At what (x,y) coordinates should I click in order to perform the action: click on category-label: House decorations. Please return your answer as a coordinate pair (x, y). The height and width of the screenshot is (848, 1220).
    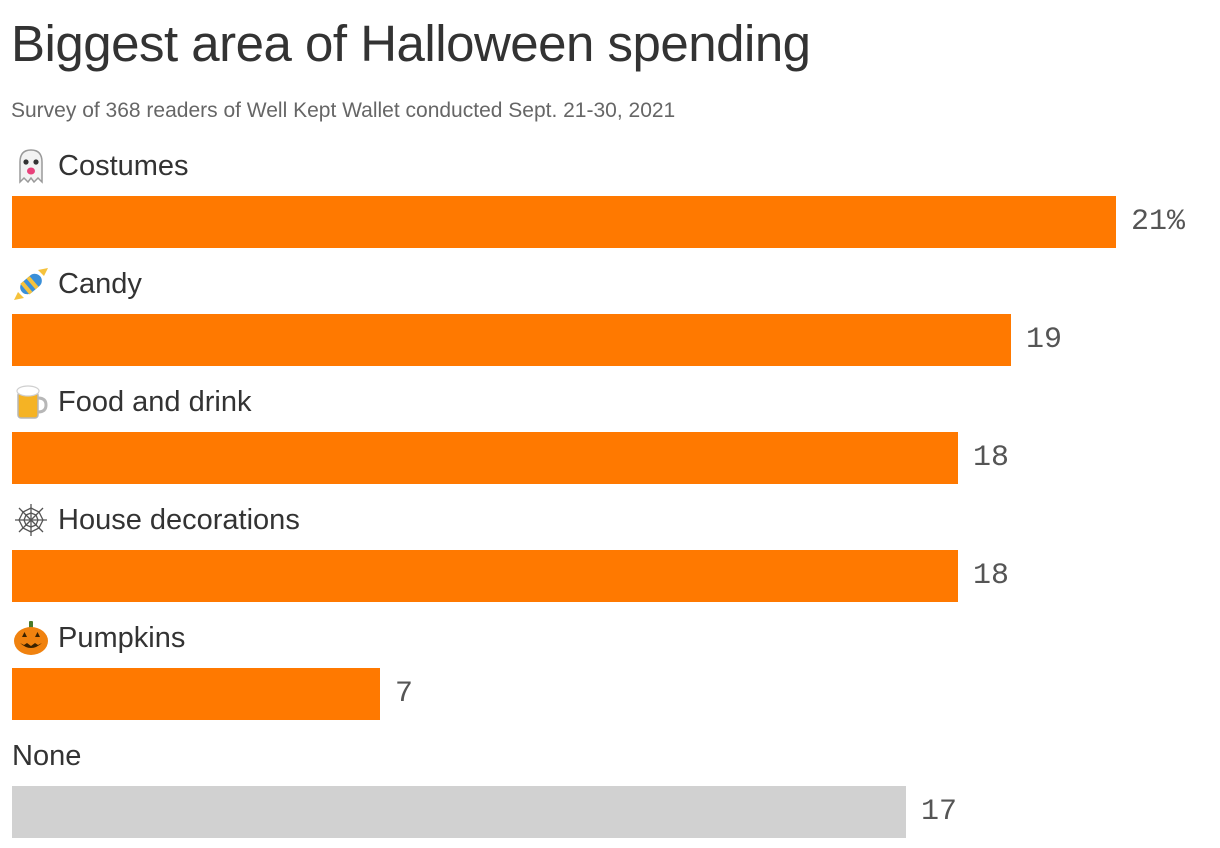
    Looking at the image, I should click on (156, 520).